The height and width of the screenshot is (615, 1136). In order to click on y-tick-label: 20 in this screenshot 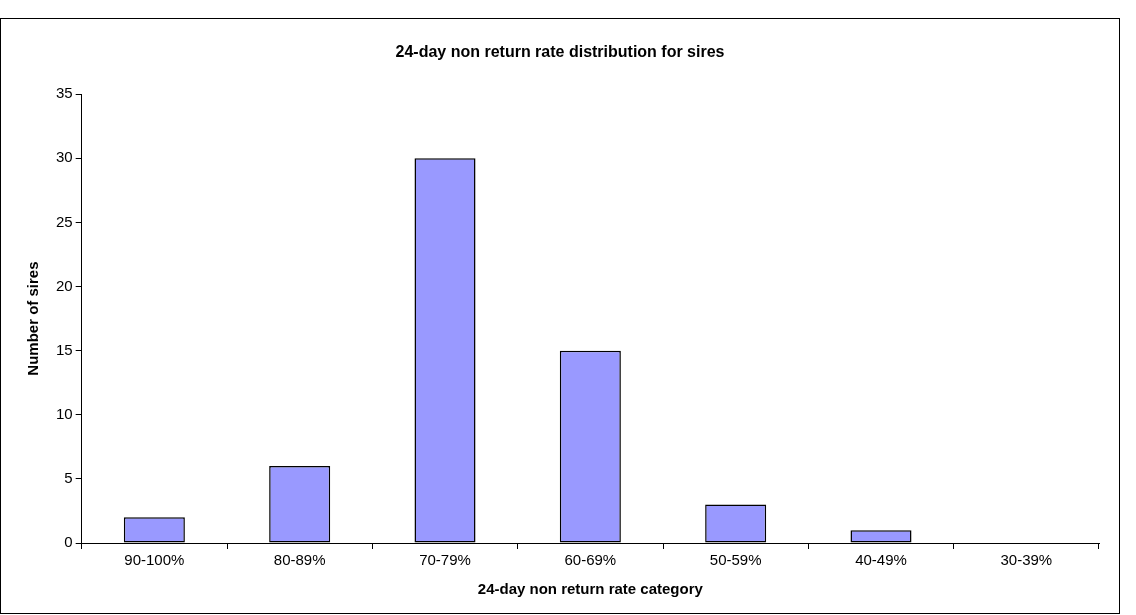, I will do `click(64, 285)`.